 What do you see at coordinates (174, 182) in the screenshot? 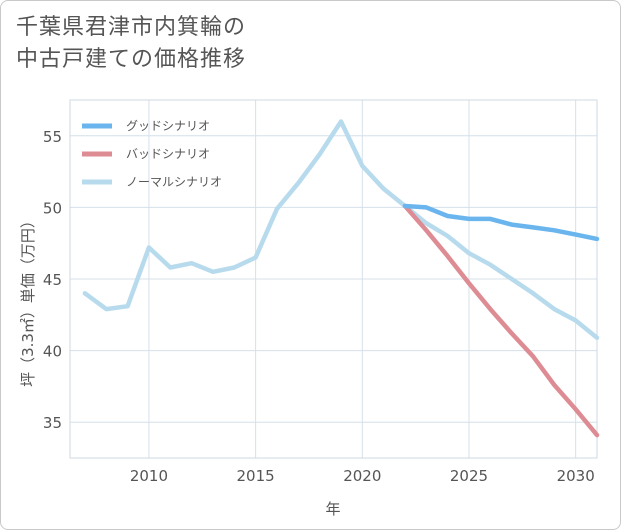
I see `legend-label-2: ノーマルシナリオ` at bounding box center [174, 182].